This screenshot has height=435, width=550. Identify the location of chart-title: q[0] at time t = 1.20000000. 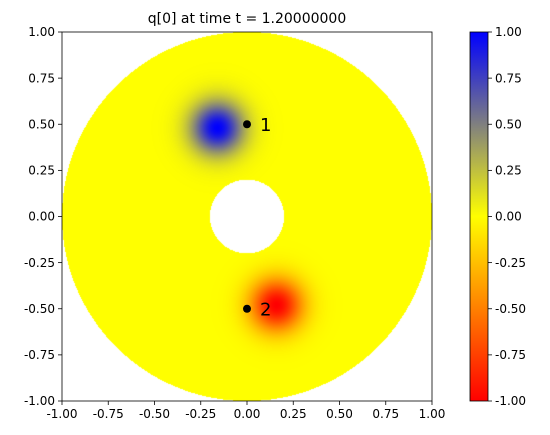
(247, 19).